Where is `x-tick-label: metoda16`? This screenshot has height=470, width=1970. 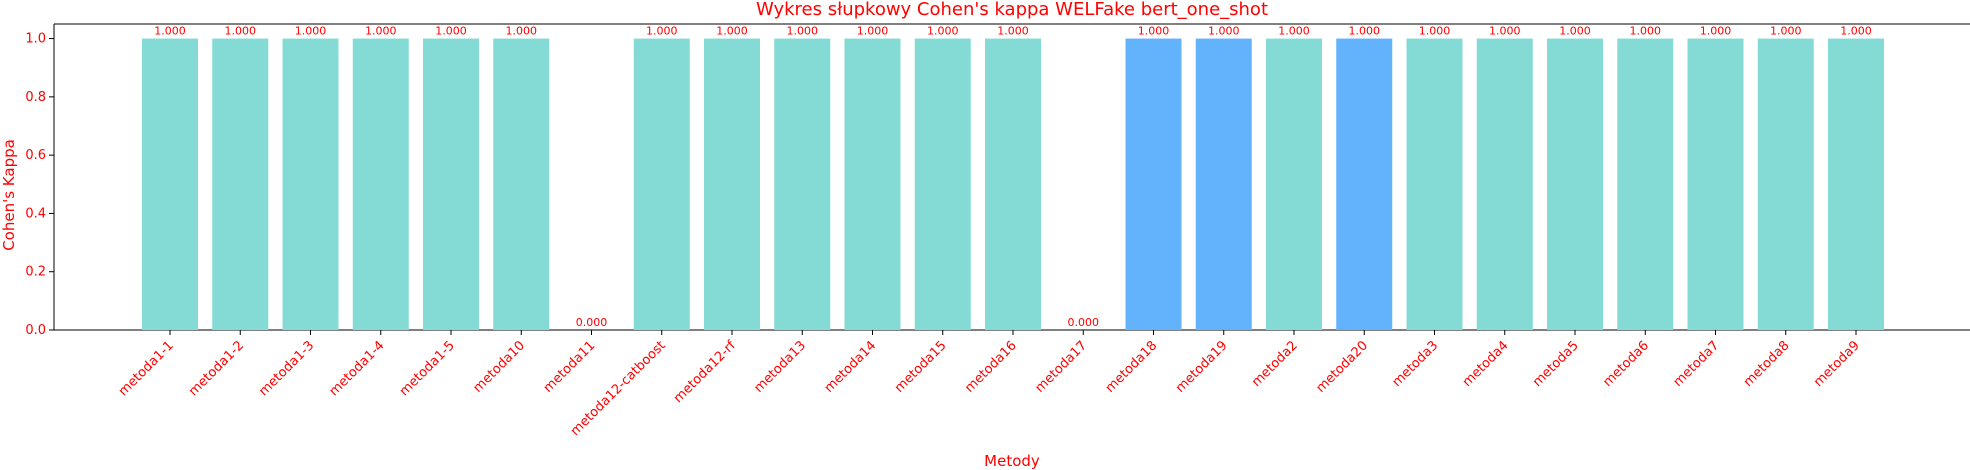
x-tick-label: metoda16 is located at coordinates (991, 367).